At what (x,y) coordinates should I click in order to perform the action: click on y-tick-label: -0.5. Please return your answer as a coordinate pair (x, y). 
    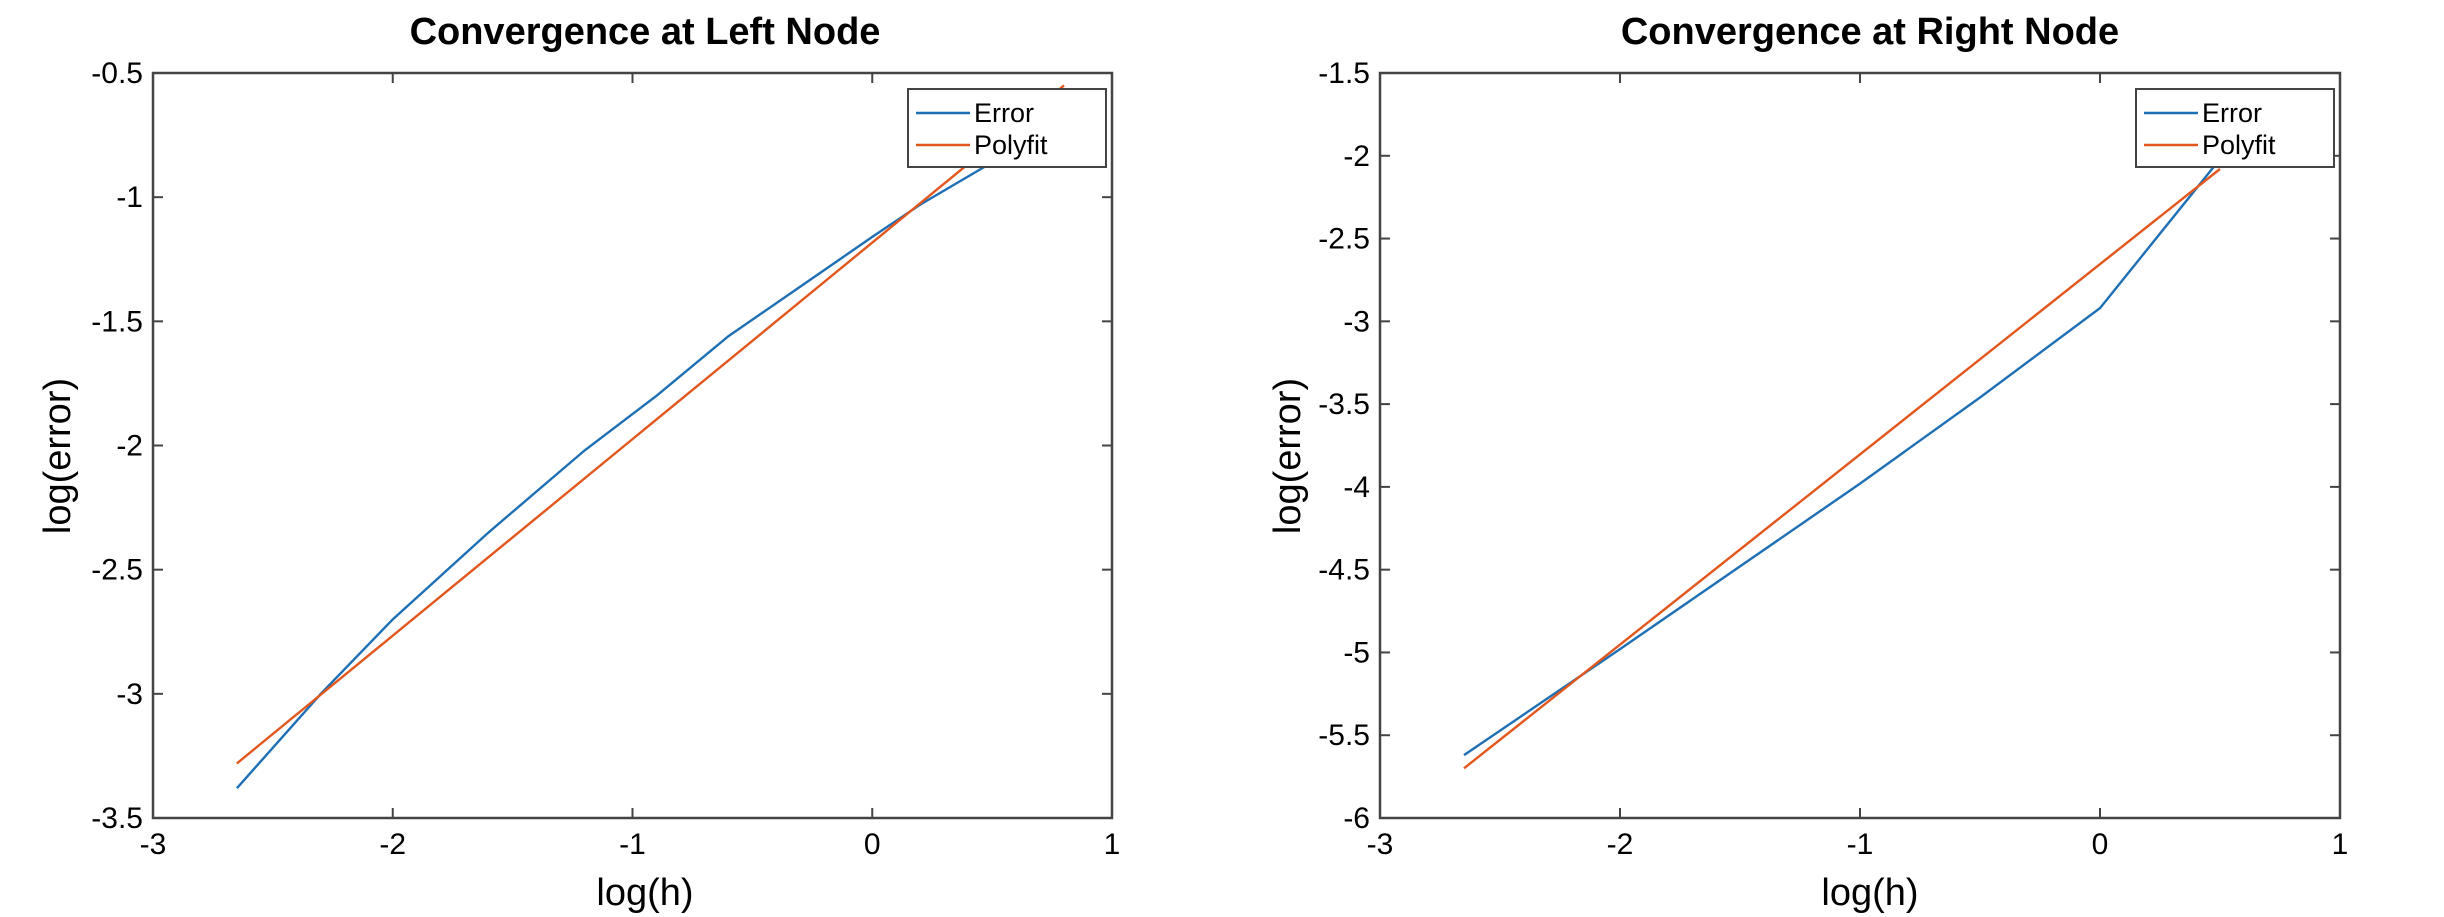
    Looking at the image, I should click on (117, 73).